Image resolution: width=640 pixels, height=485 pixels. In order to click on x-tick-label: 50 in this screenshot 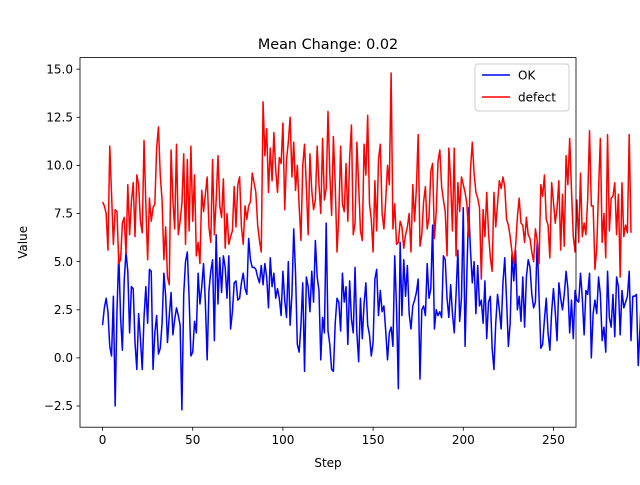, I will do `click(192, 440)`.